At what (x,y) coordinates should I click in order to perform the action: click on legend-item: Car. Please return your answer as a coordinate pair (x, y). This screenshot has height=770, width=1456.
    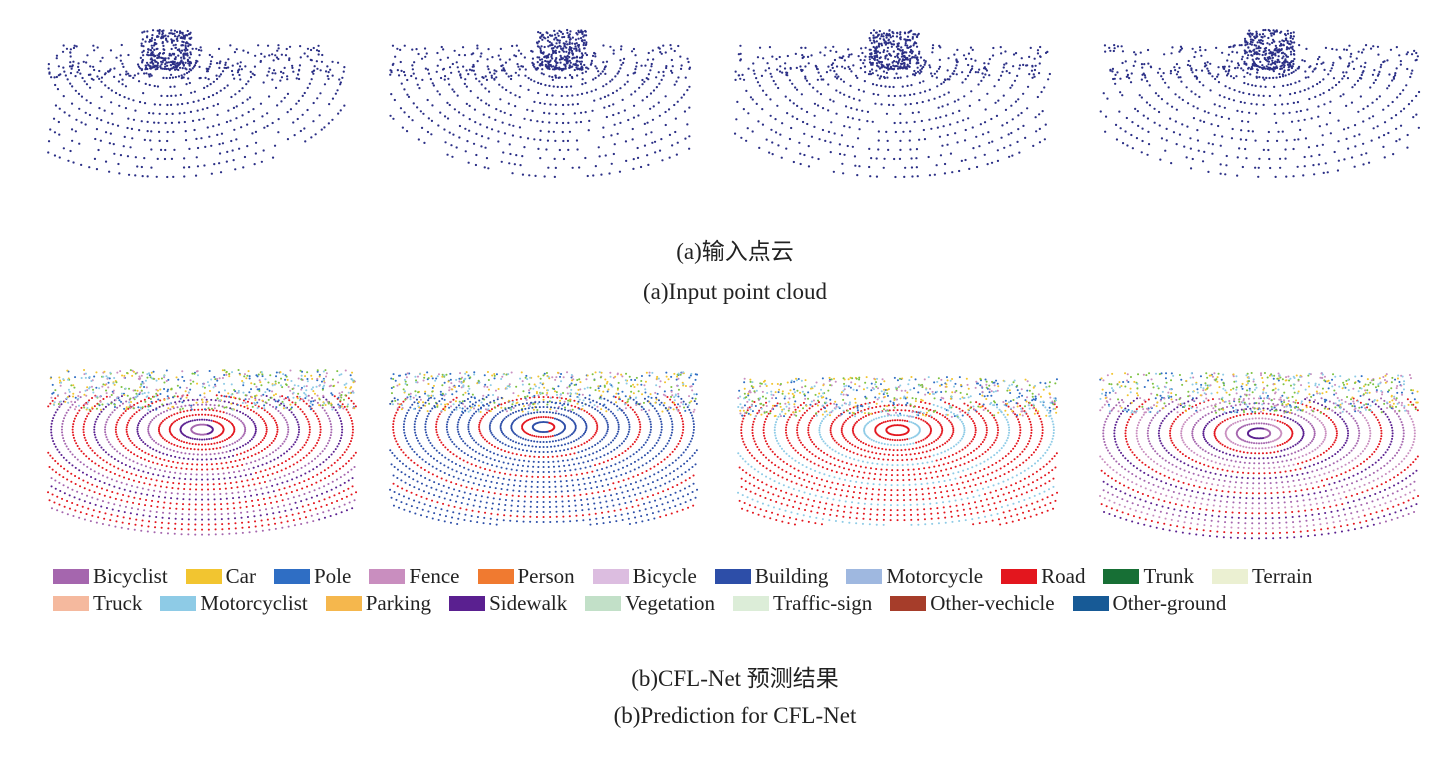
    Looking at the image, I should click on (220, 576).